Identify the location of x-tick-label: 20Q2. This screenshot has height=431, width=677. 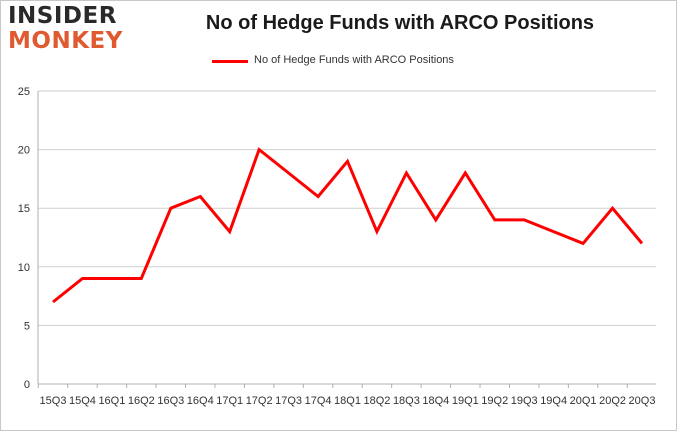
(612, 401).